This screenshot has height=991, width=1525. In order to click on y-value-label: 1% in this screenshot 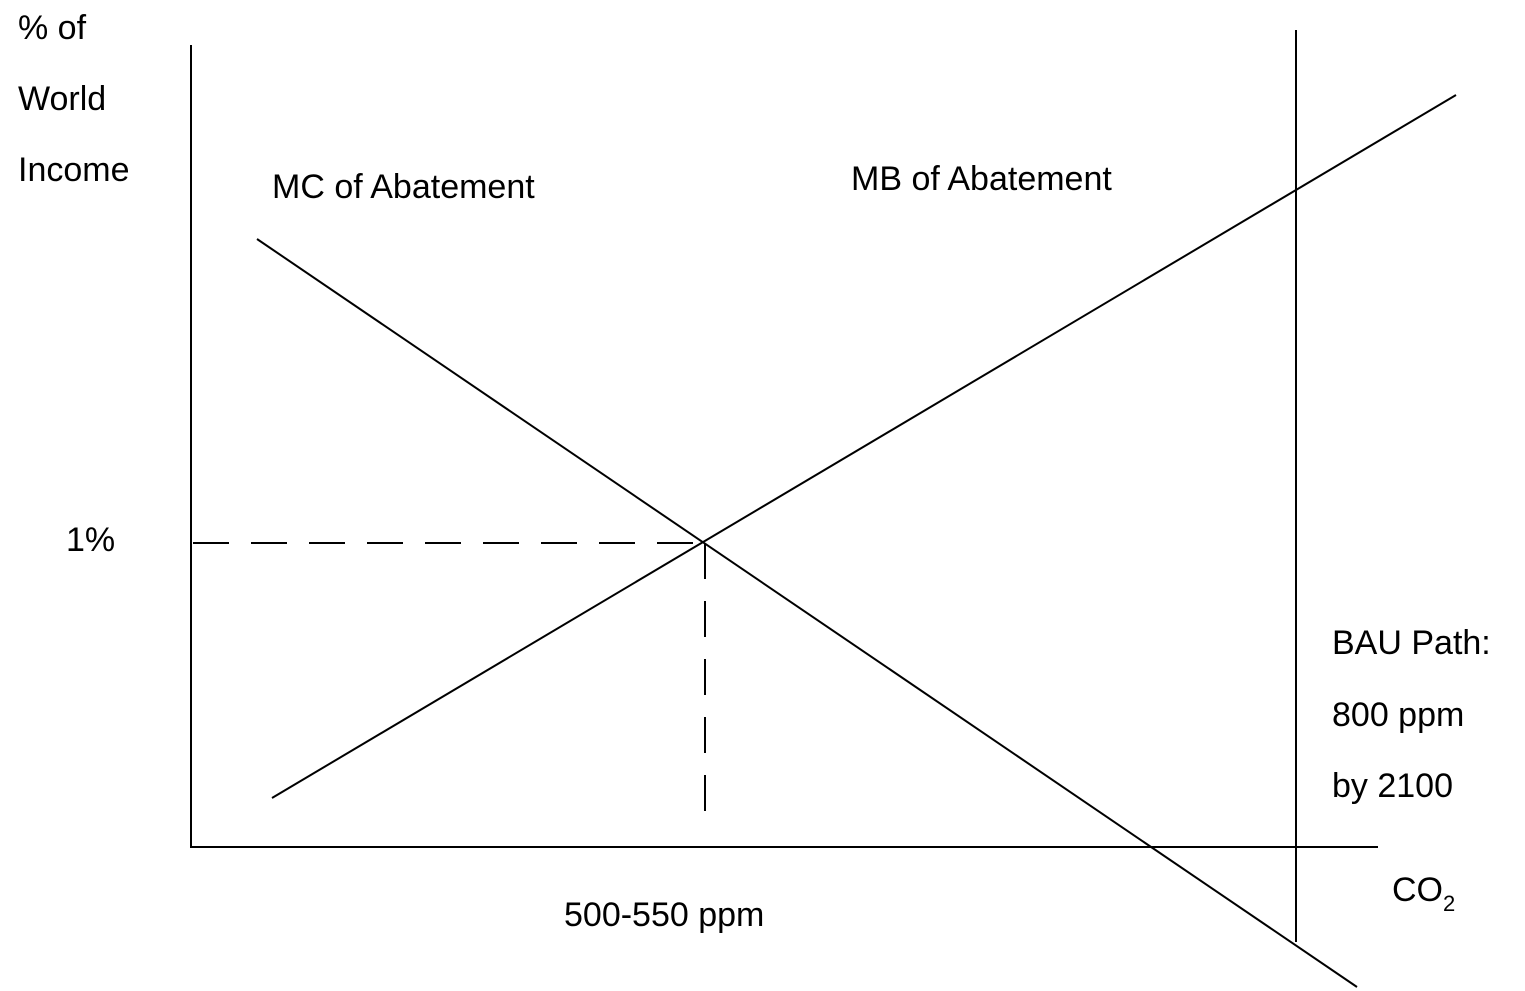, I will do `click(90, 540)`.